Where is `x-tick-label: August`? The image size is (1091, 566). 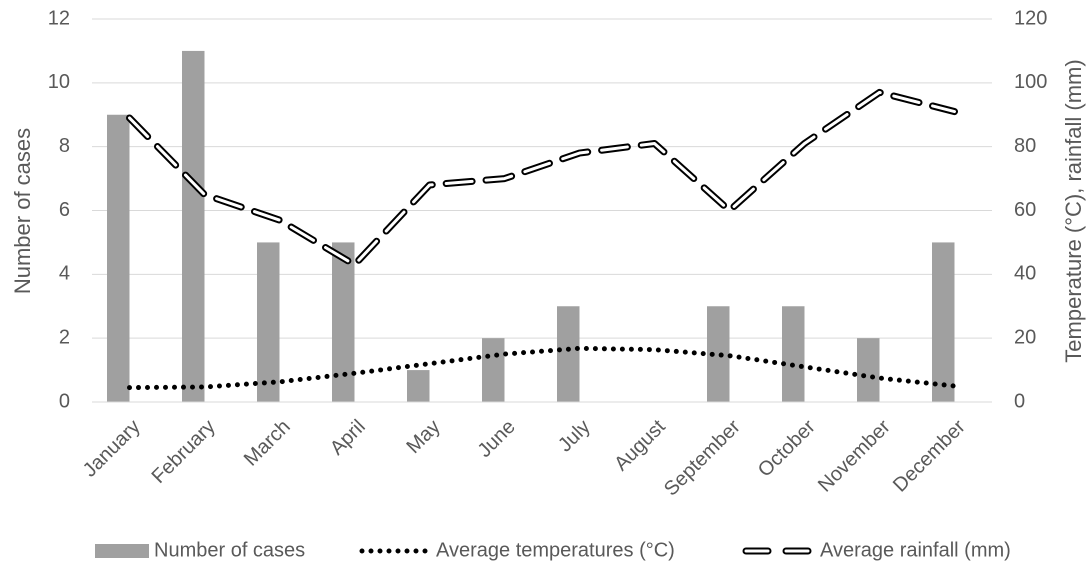 x-tick-label: August is located at coordinates (640, 445).